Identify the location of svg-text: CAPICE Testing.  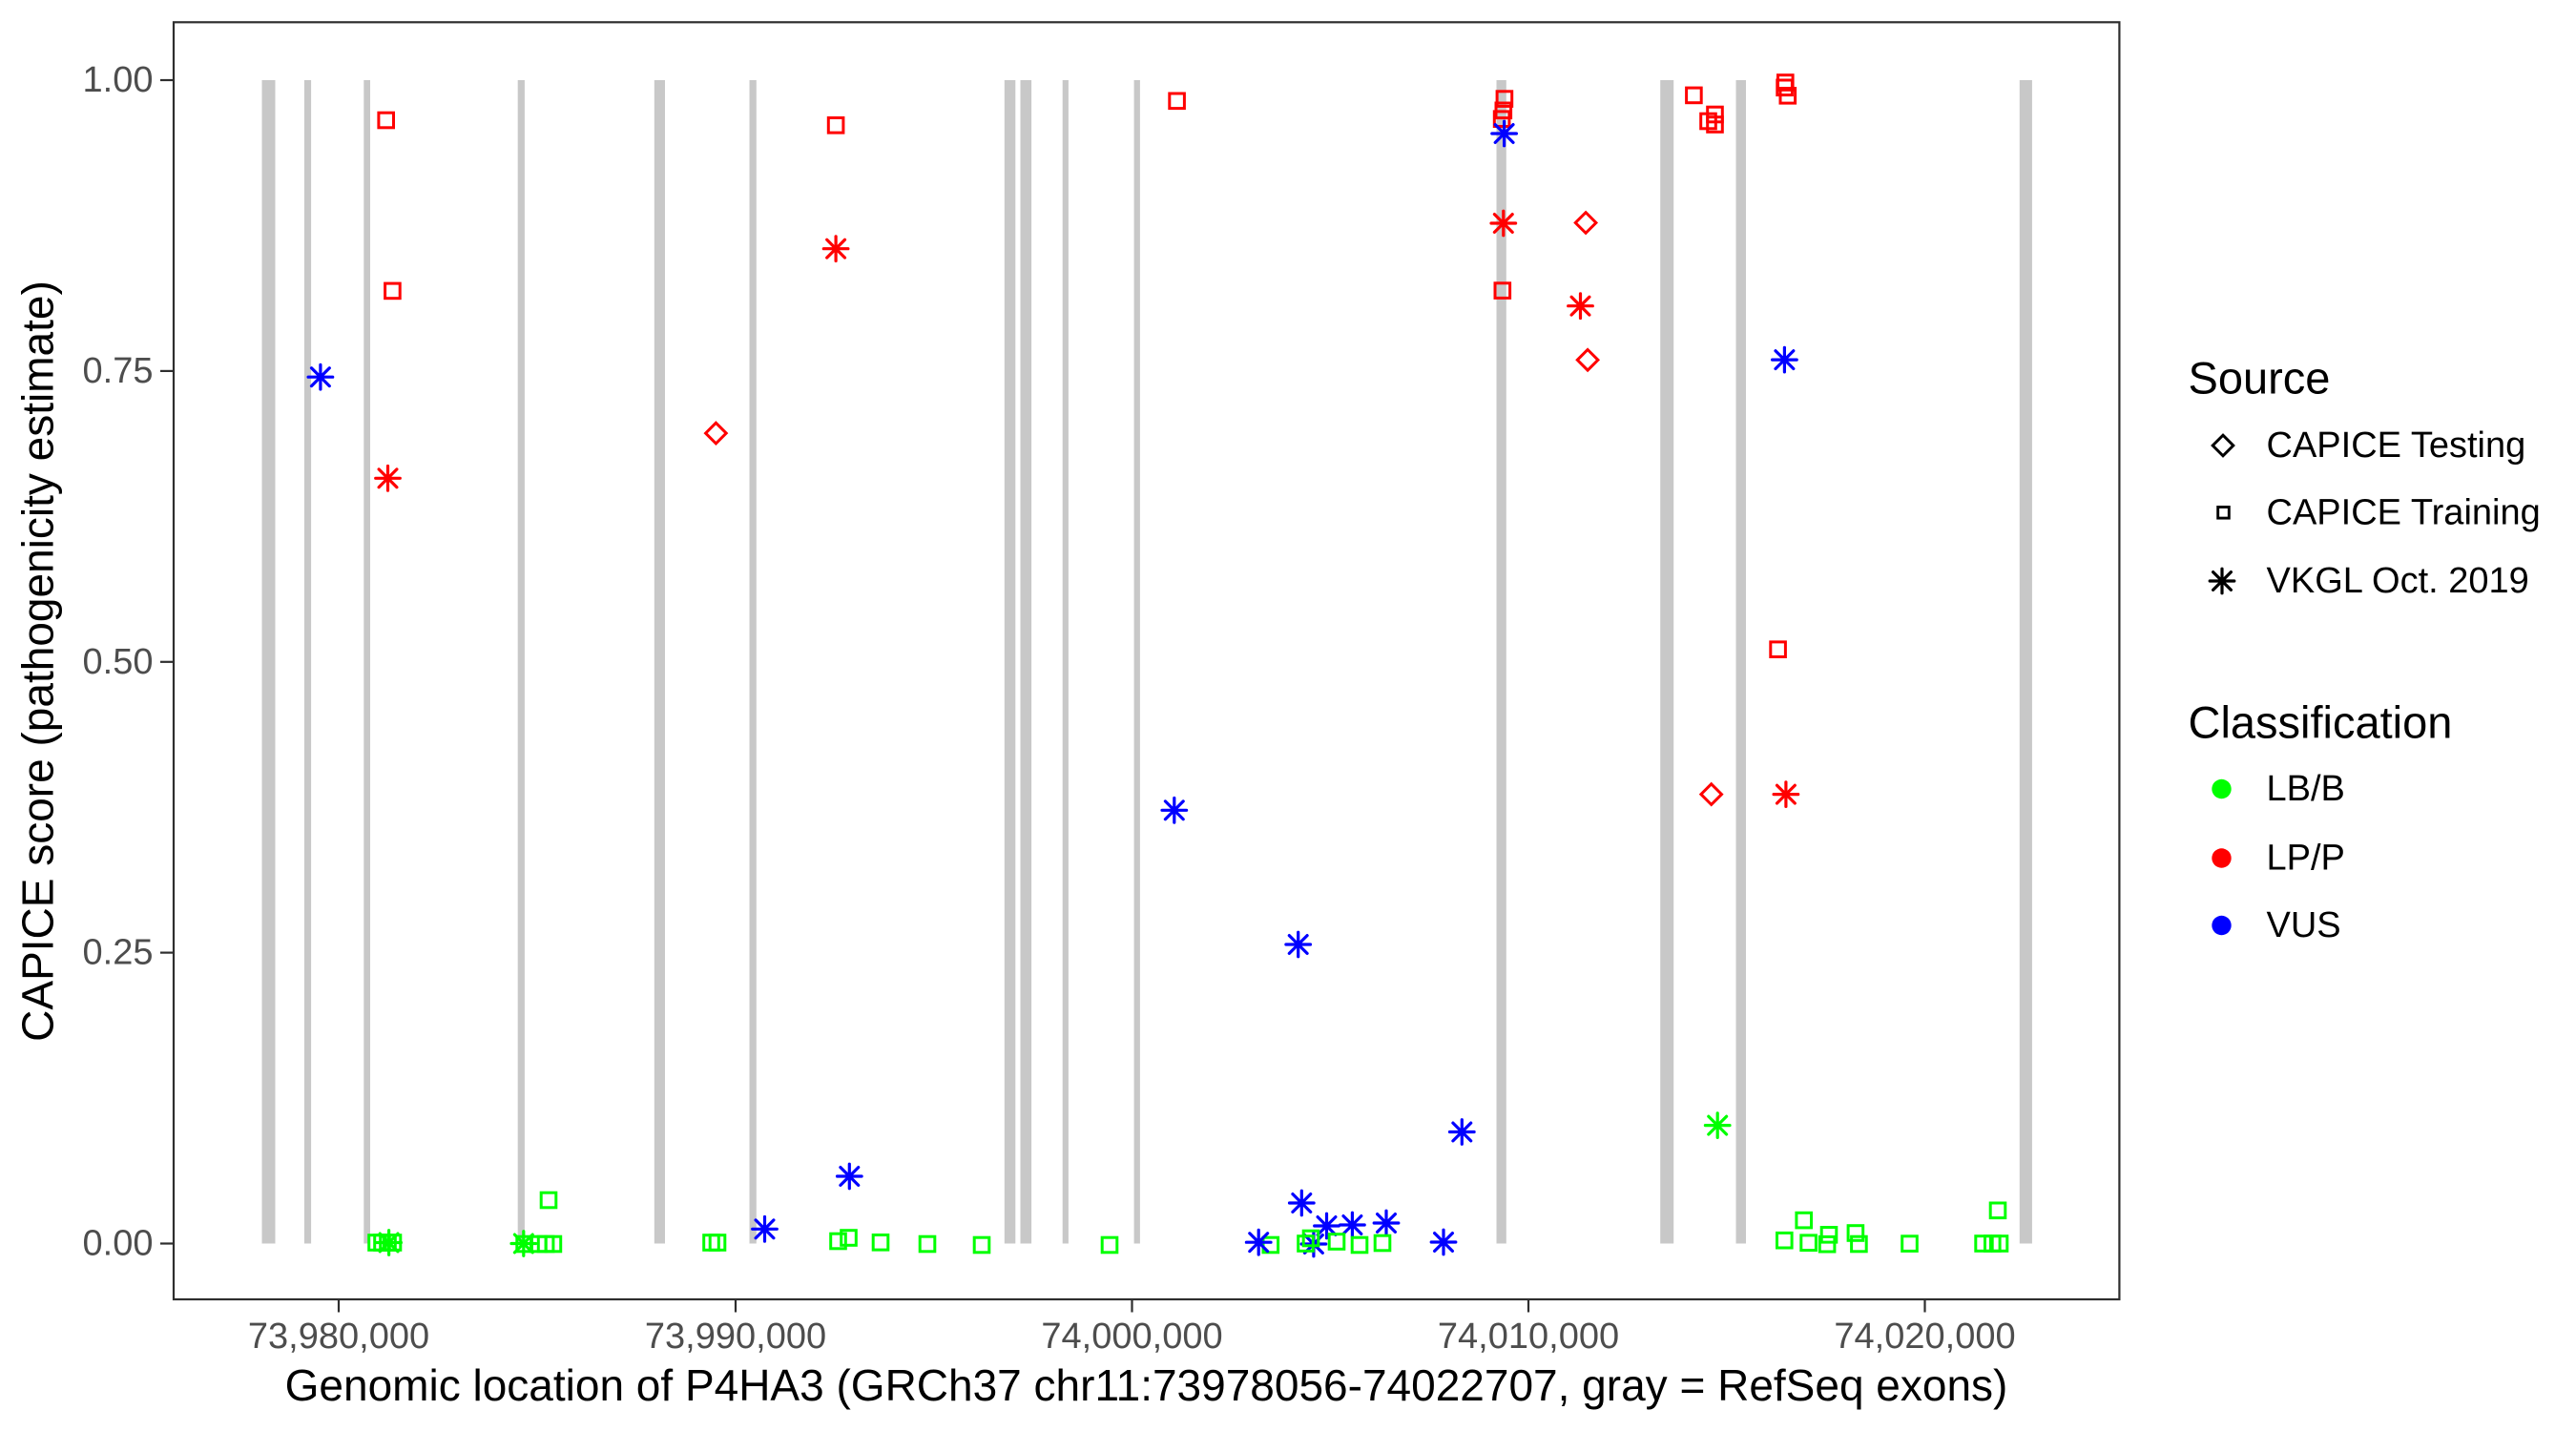
(2396, 446).